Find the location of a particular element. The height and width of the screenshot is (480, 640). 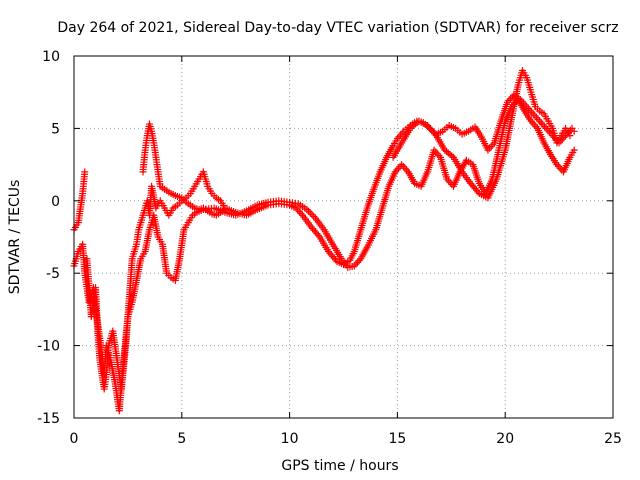

y-tick-label: -10 is located at coordinates (48, 347).